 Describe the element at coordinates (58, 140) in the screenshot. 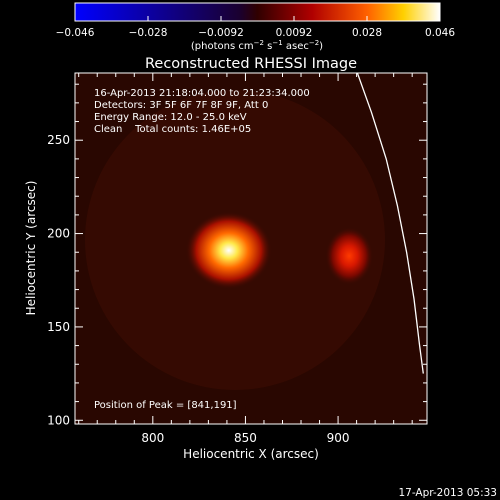

I see `y-tick-label: 250` at that location.